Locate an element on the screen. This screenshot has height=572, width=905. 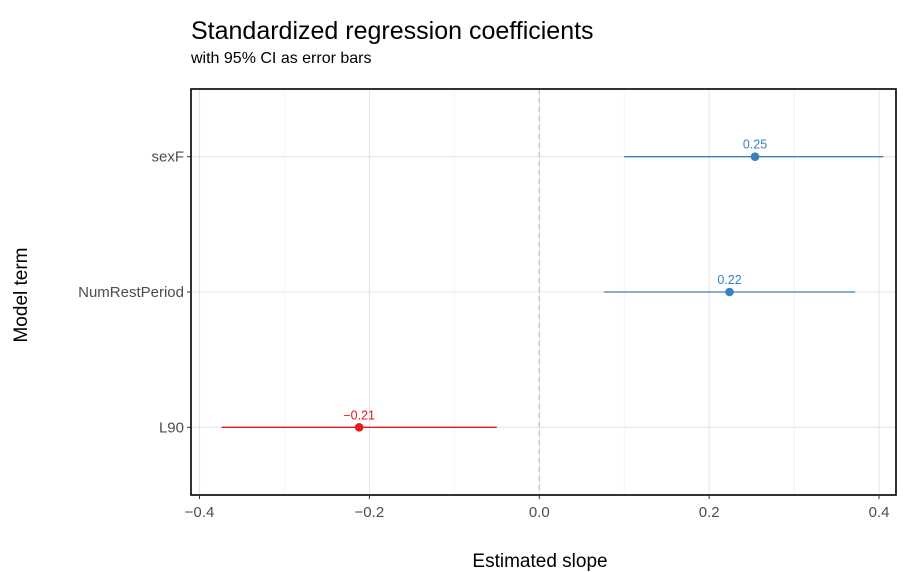
y-tick-label: NumRestPeriod is located at coordinates (131, 292).